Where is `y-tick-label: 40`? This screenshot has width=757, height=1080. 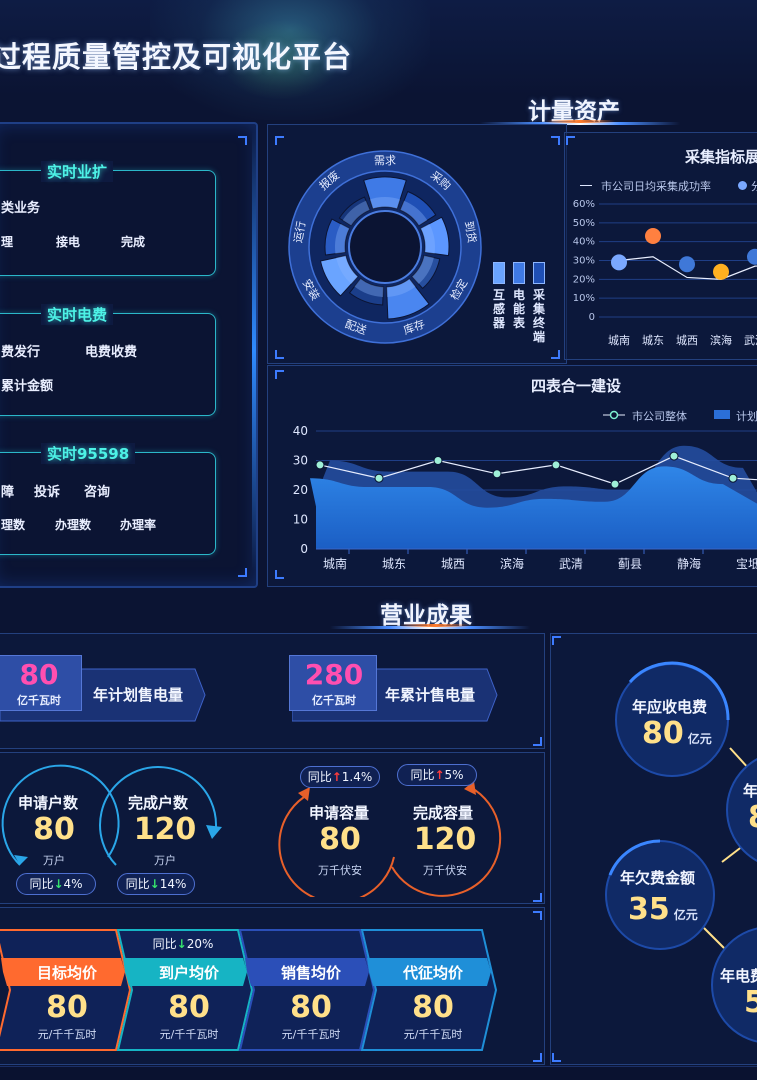 y-tick-label: 40 is located at coordinates (300, 431).